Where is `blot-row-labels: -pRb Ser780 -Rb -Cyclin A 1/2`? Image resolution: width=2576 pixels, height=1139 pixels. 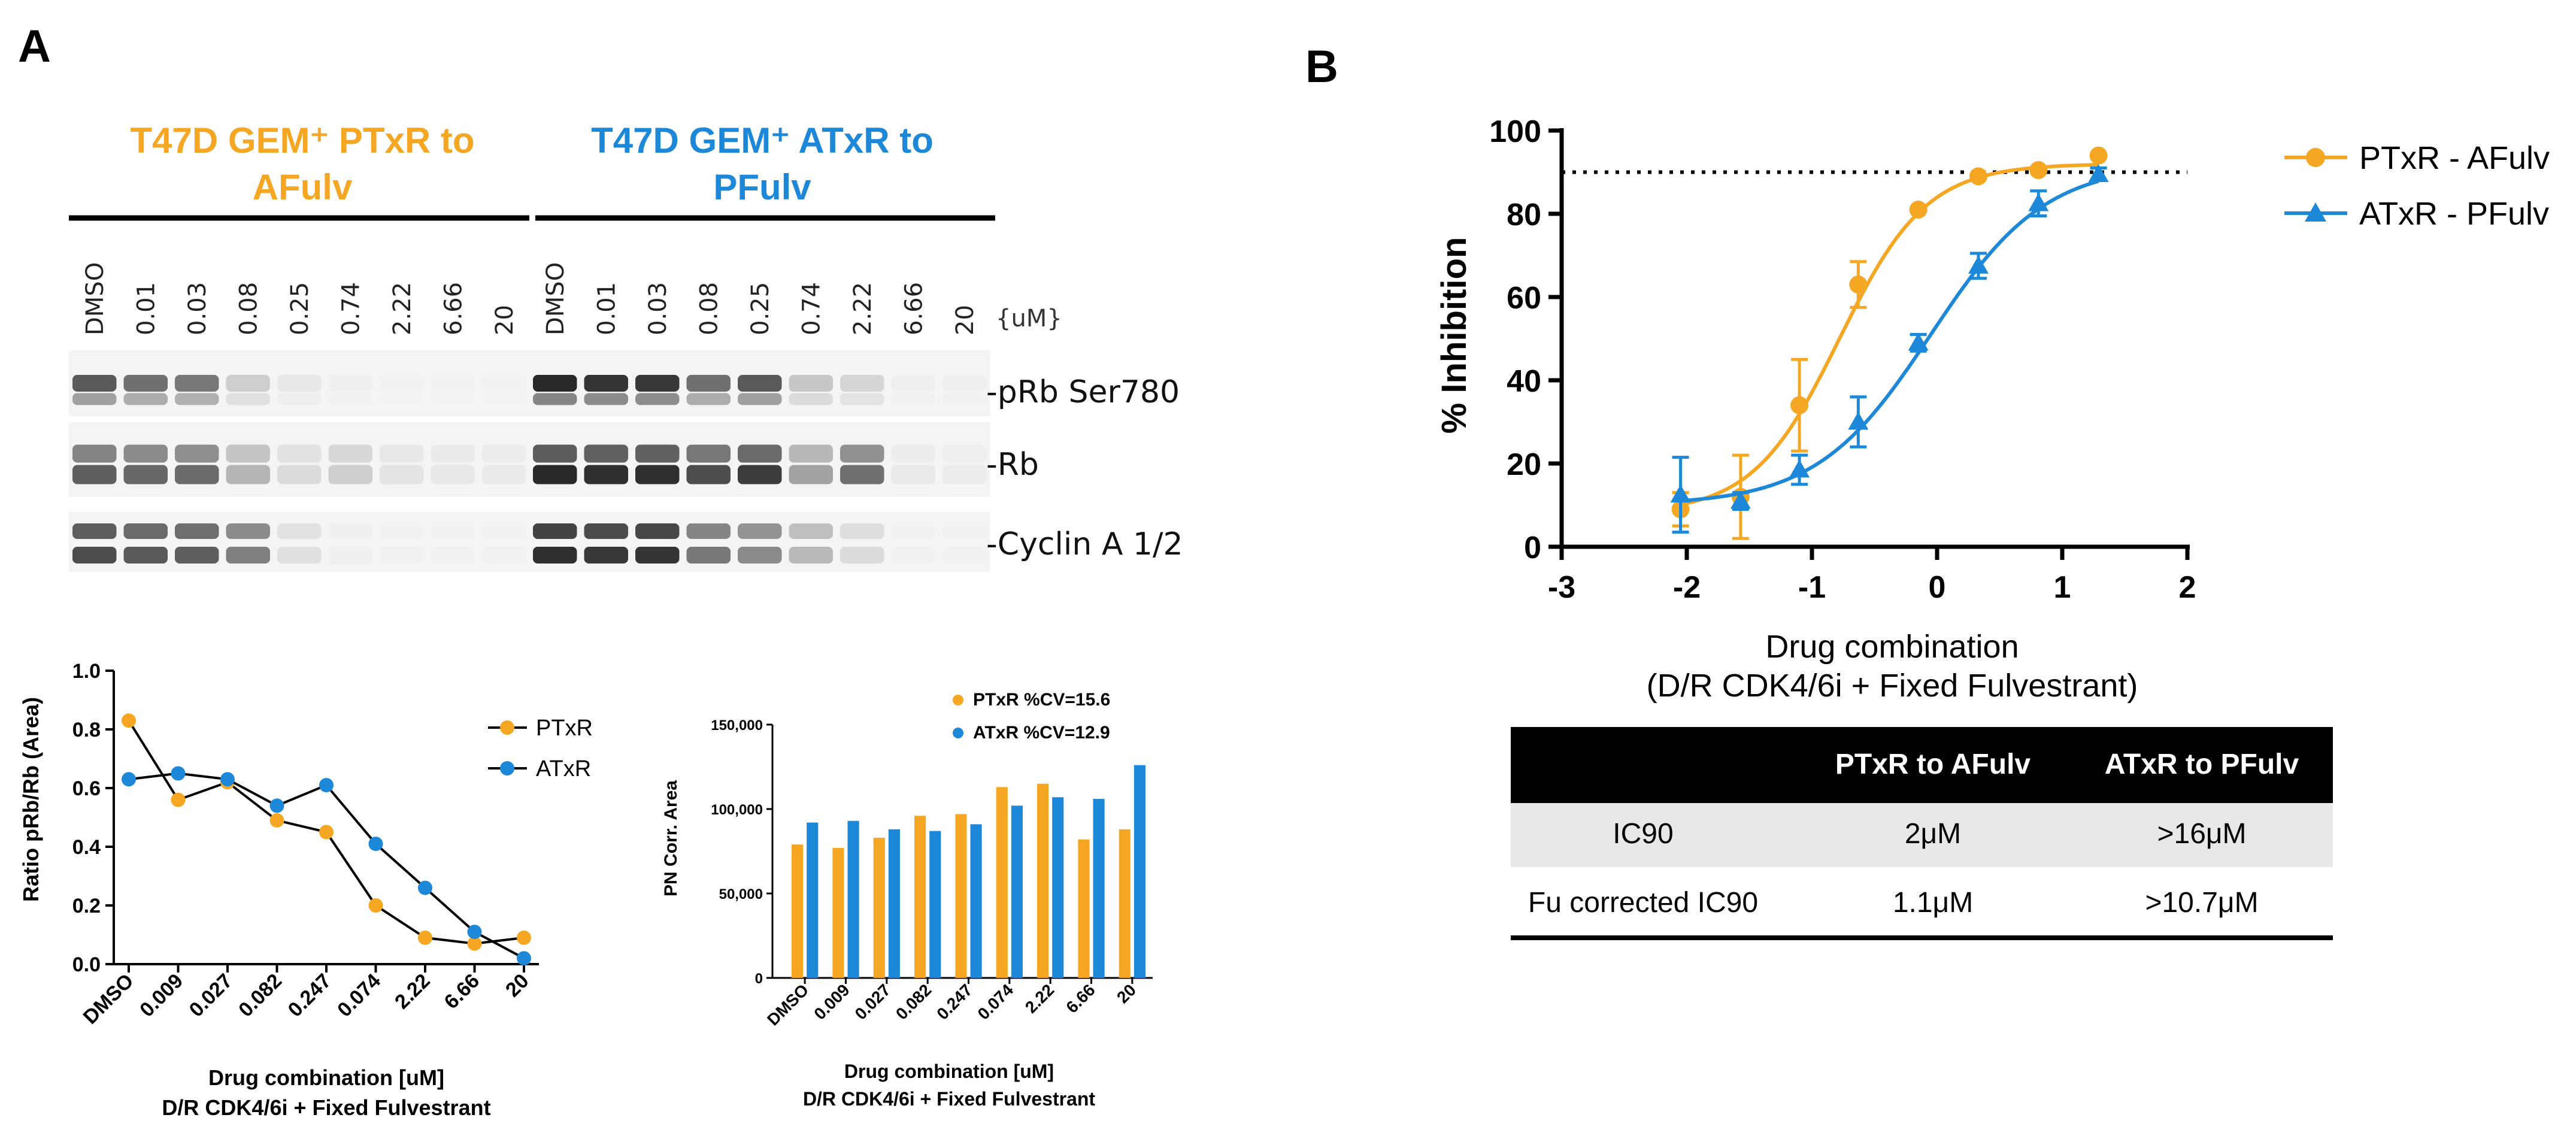
blot-row-labels: -pRb Ser780 -Rb -Cyclin A 1/2 is located at coordinates (1084, 468).